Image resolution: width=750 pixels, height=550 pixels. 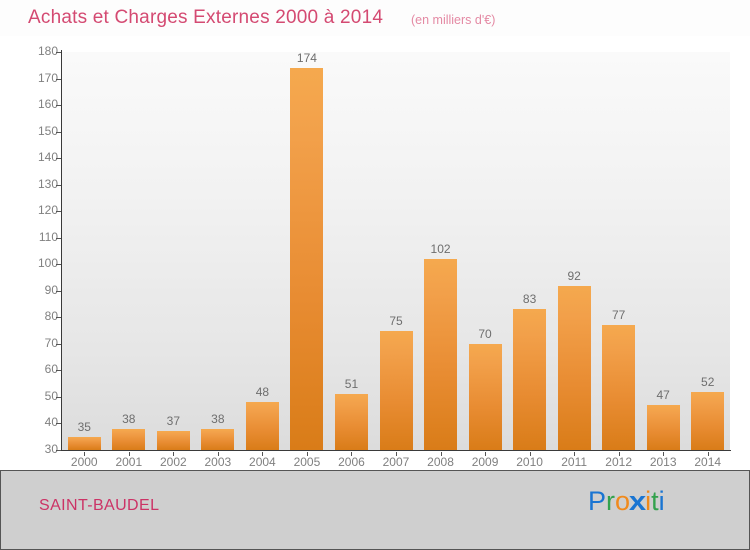 What do you see at coordinates (47, 183) in the screenshot?
I see `y-axis-tick-label: 130` at bounding box center [47, 183].